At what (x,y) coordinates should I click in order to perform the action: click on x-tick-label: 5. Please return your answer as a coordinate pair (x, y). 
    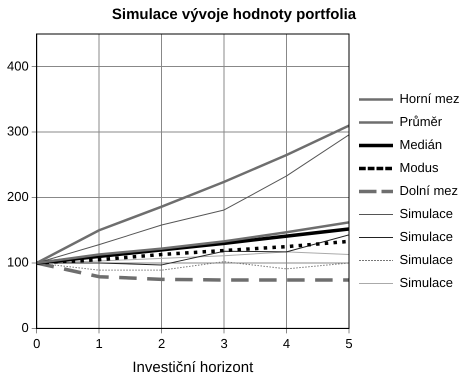
    Looking at the image, I should click on (349, 343).